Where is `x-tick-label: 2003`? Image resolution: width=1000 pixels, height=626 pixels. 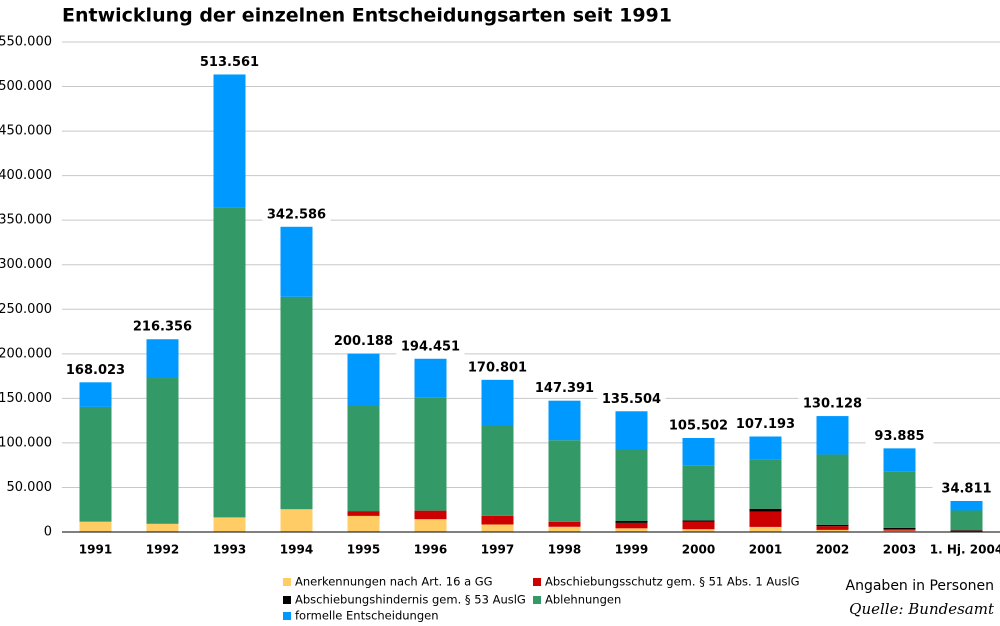
x-tick-label: 2003 is located at coordinates (899, 550).